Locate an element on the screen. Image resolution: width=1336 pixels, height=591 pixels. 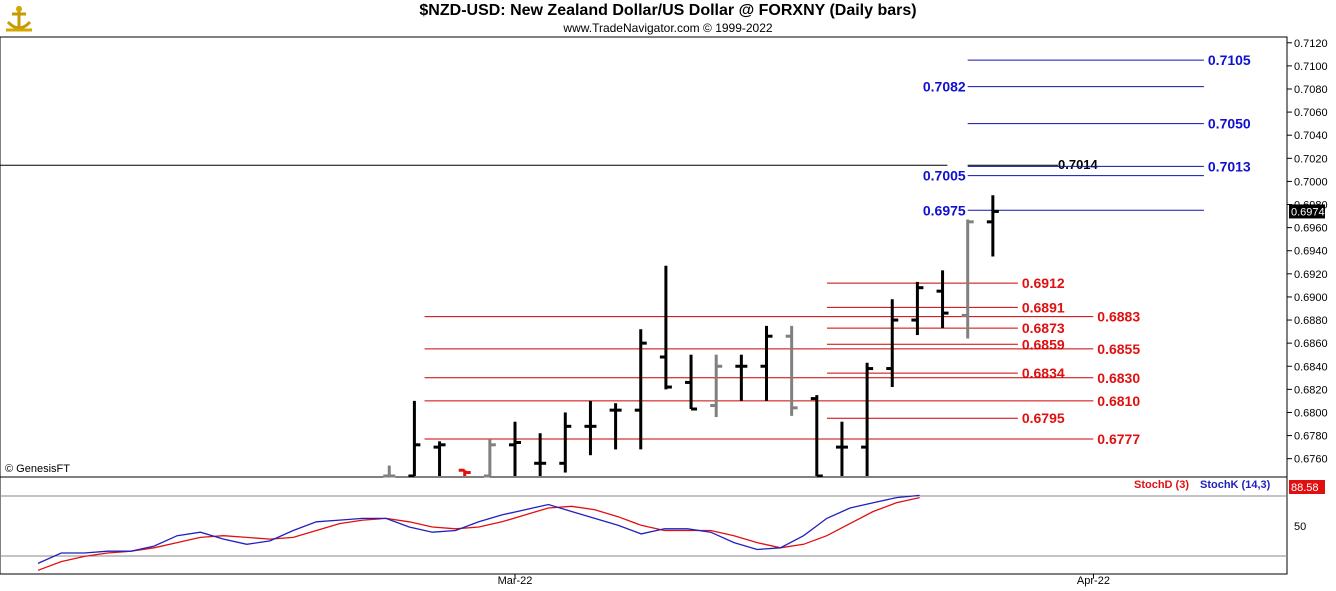
x-tick-label: Apr-22 is located at coordinates (1093, 581).